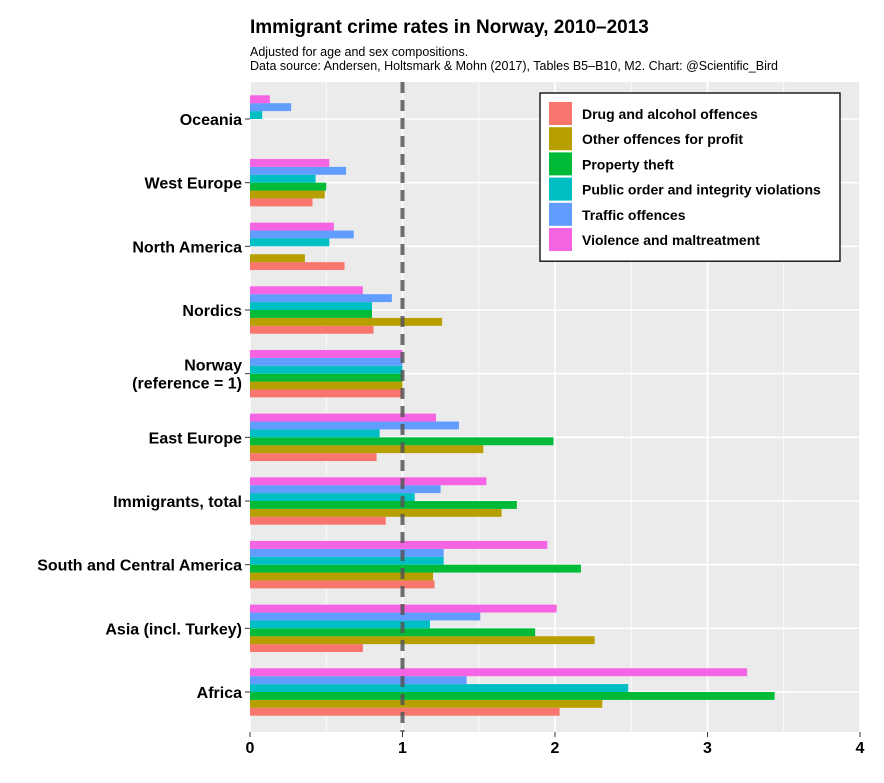  What do you see at coordinates (177, 502) in the screenshot?
I see `category-label: Immigrants, total` at bounding box center [177, 502].